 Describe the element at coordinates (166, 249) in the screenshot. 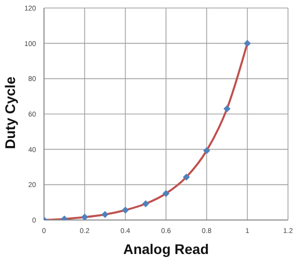

I see `x-axis-title: Analog Read` at that location.